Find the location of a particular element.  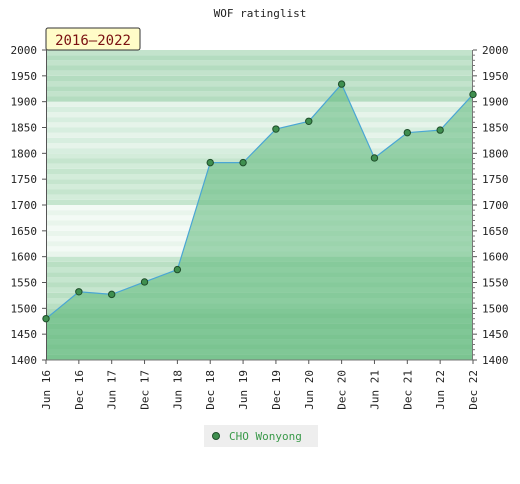

y-tick-label-right: 1800 is located at coordinates (495, 153).